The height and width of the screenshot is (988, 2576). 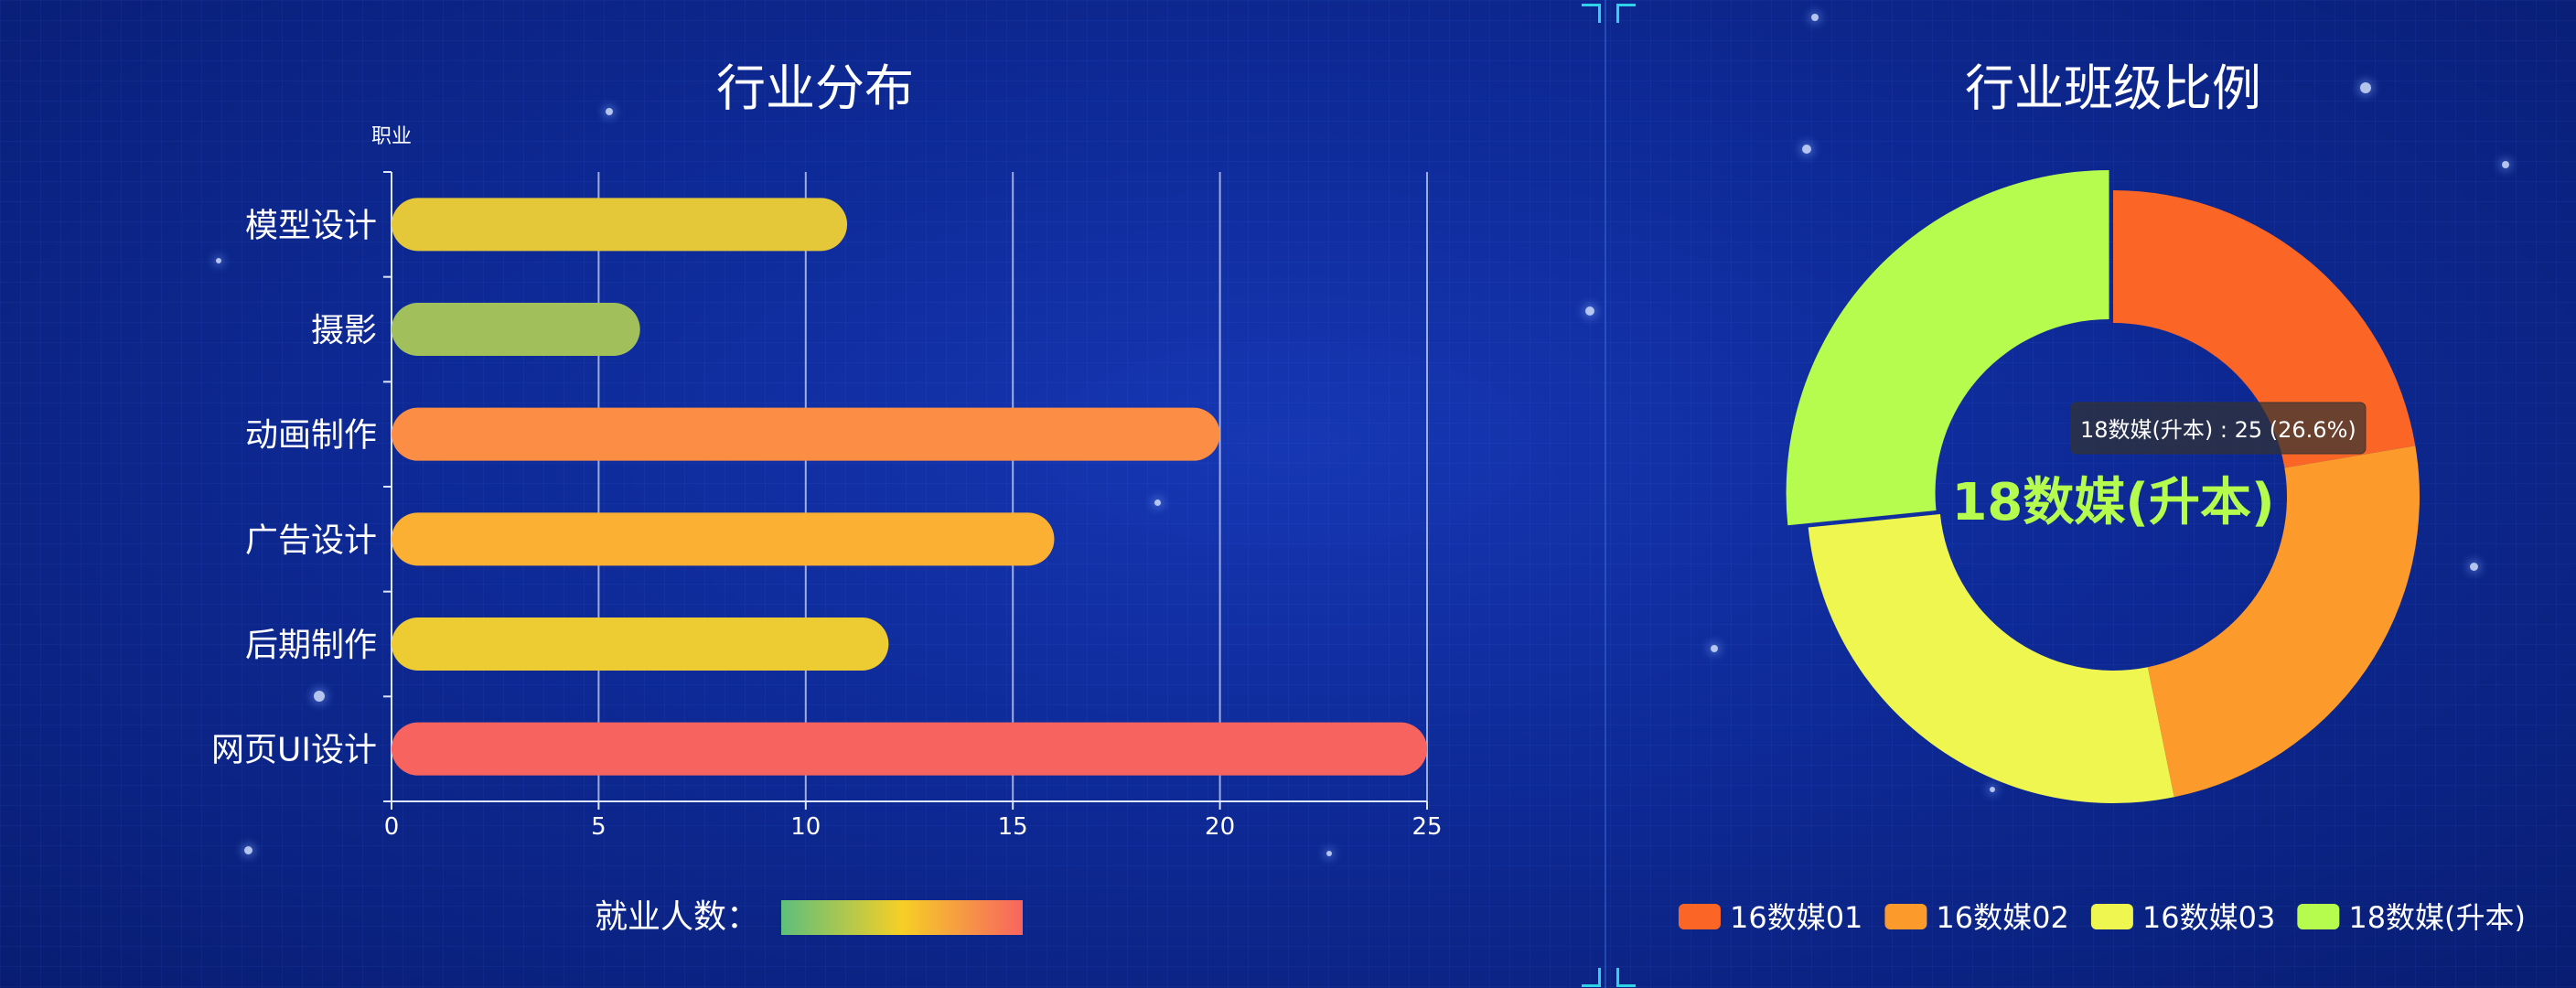 I want to click on legend-label: 16数媒01, so click(x=1796, y=918).